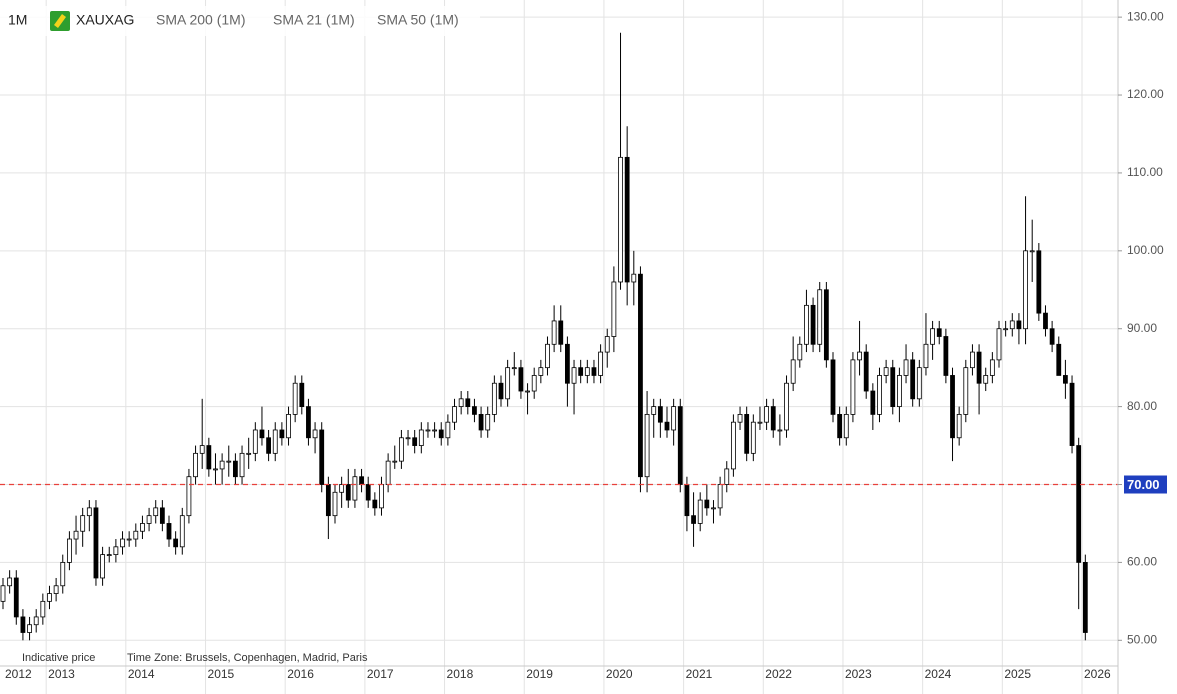 This screenshot has width=1177, height=694. What do you see at coordinates (61, 674) in the screenshot?
I see `x-tick-label: 2013` at bounding box center [61, 674].